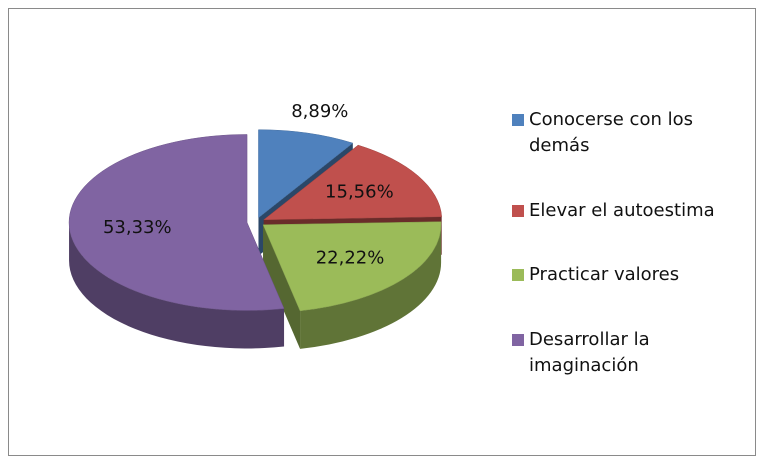  Describe the element at coordinates (282, 286) in the screenshot. I see `slice-wall` at that location.